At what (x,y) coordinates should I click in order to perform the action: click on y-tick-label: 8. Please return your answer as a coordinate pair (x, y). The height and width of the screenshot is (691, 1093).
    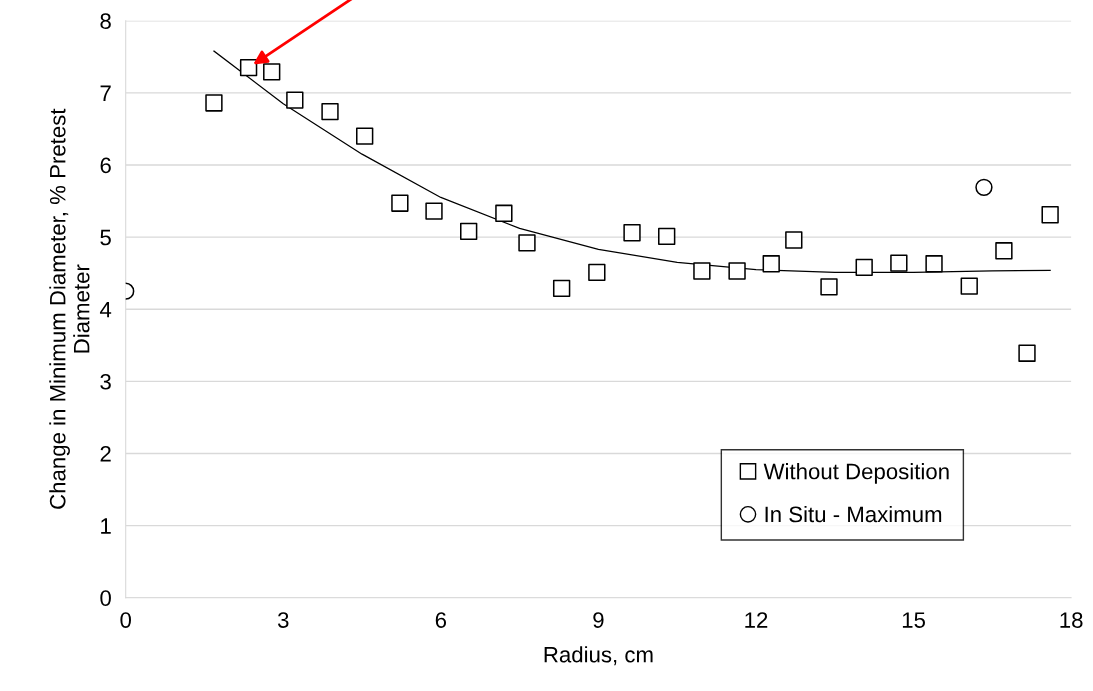
    Looking at the image, I should click on (105, 21).